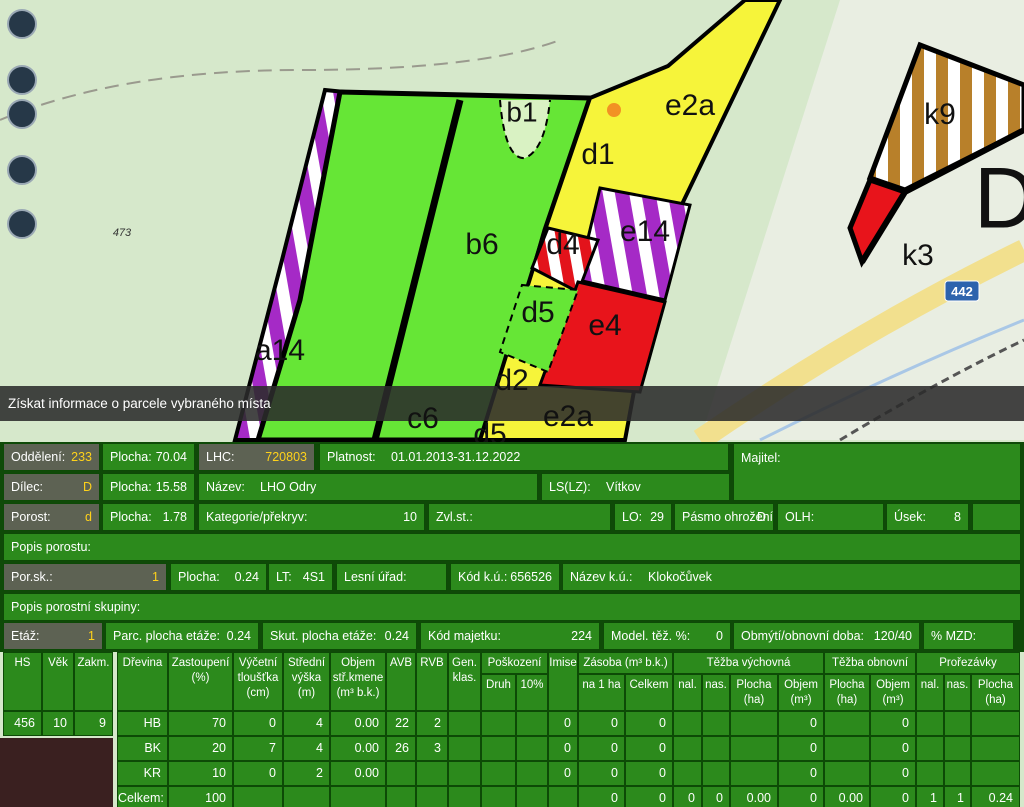  I want to click on table-header: Zakm., so click(93, 681).